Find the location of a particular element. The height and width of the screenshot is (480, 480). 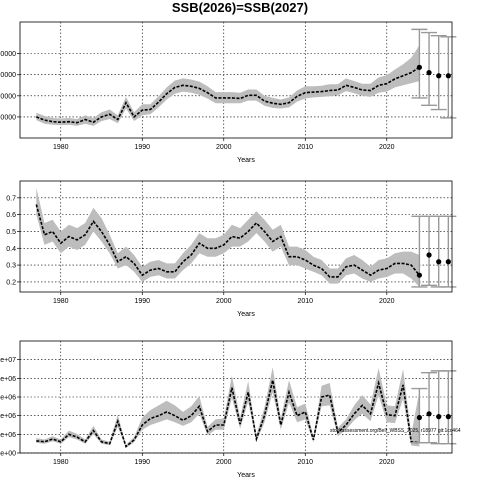

y-tick-label: 0.7 is located at coordinates (11, 198).